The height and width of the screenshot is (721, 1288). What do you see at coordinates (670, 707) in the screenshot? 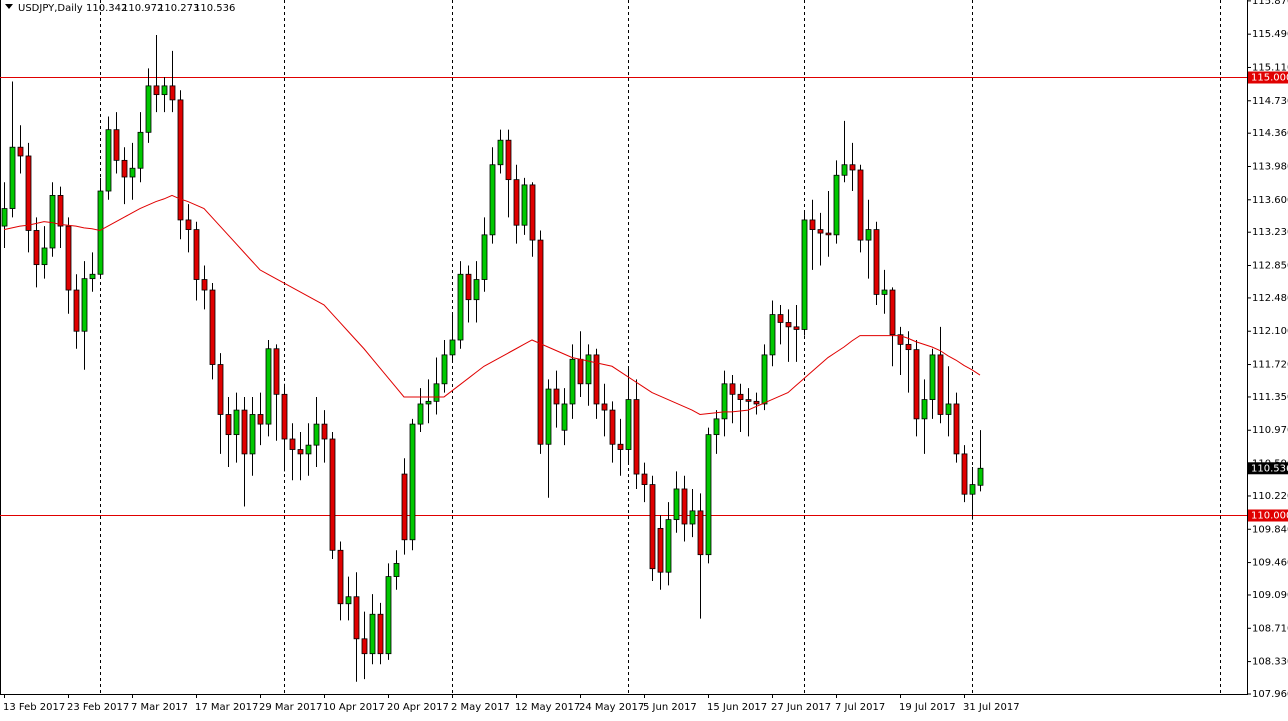
I see `x-tick-label: 5 Jun 2017` at bounding box center [670, 707].